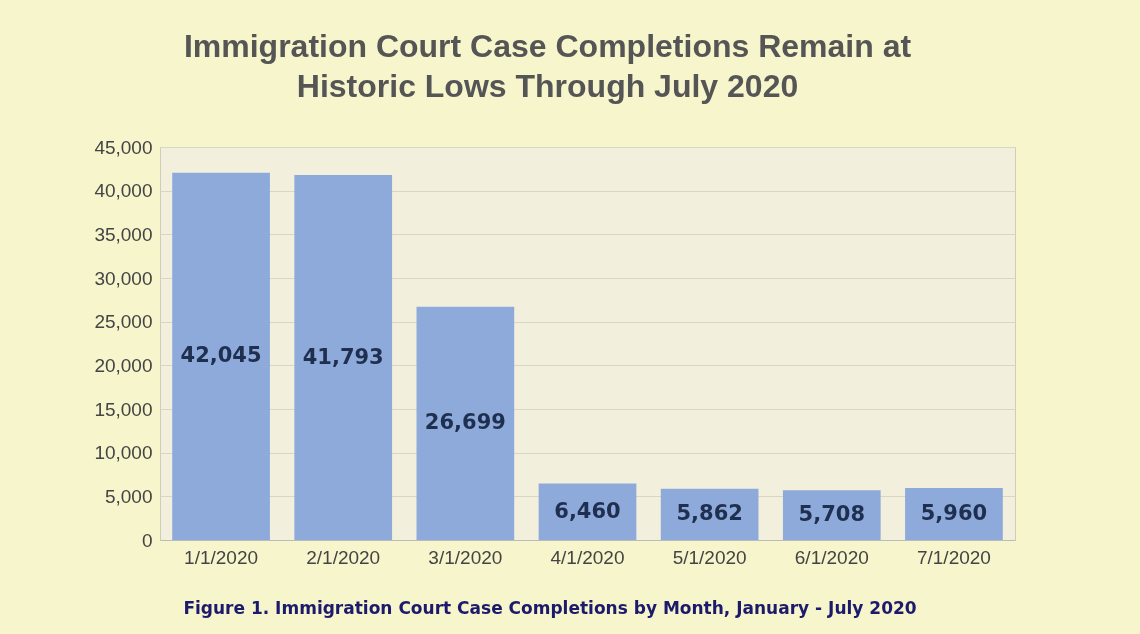  I want to click on caption: Figure 1. Immigration Court Case Completions by Month, January - July 2020, so click(550, 608).